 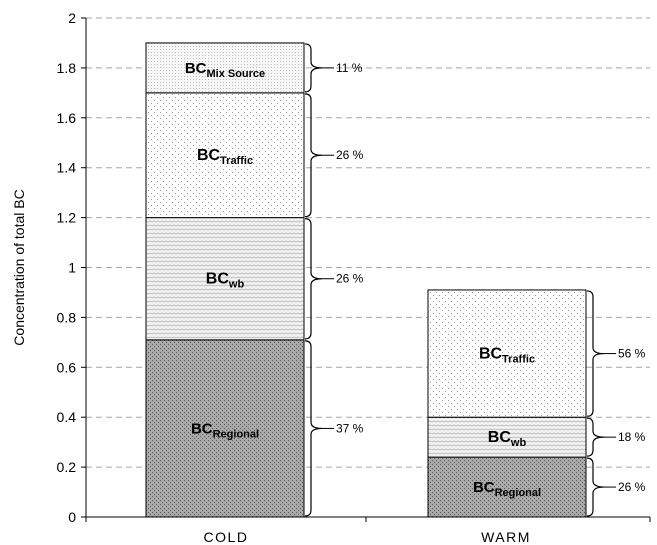 I want to click on y-axis-title: Concentration of total BC, so click(x=19, y=267).